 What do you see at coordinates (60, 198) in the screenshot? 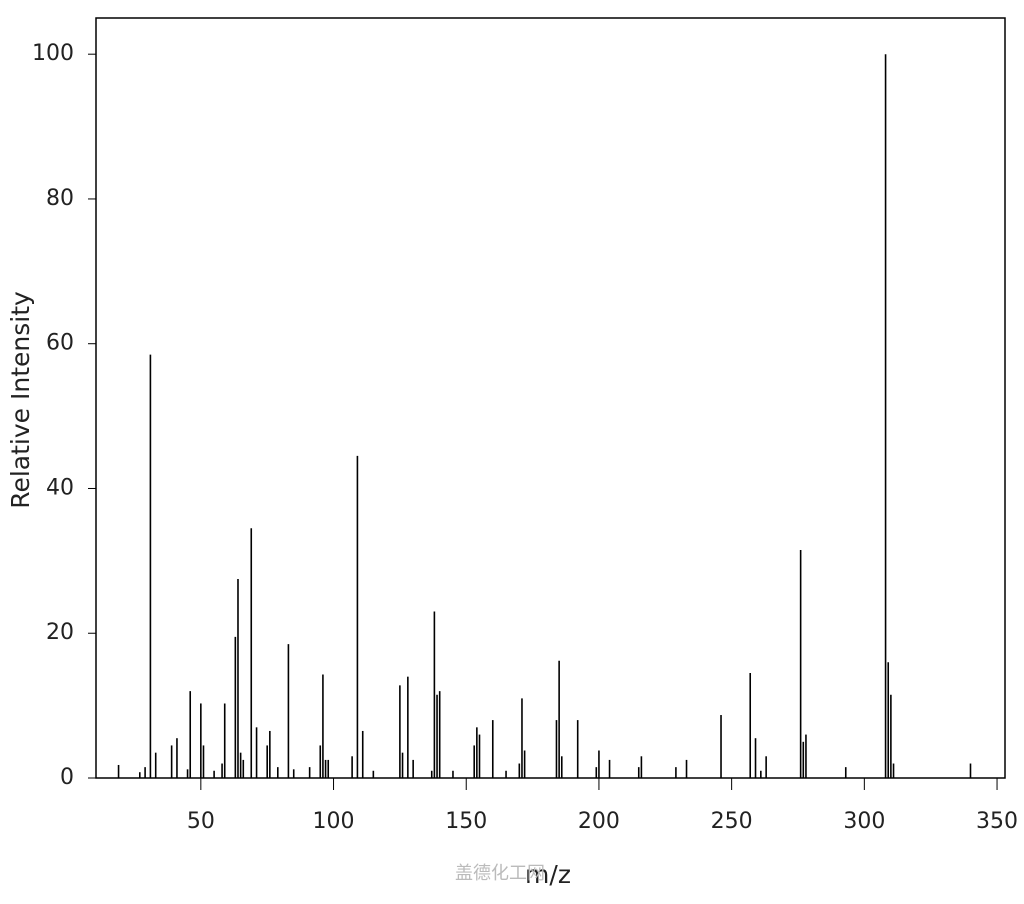
I see `y-tick-label: 80` at bounding box center [60, 198].